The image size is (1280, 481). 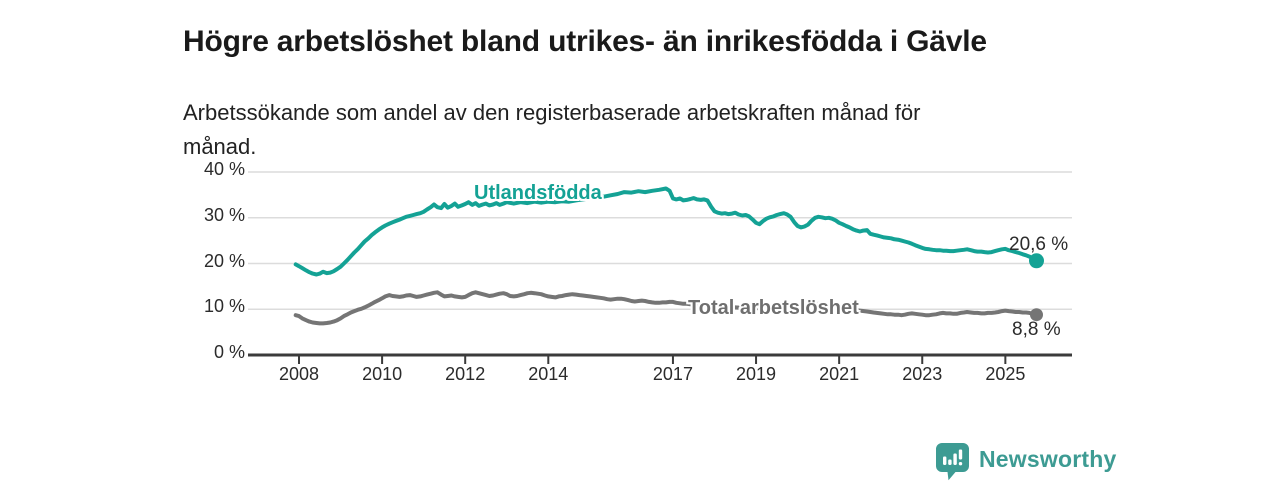 What do you see at coordinates (382, 374) in the screenshot?
I see `x-axis-tick-label: 2010` at bounding box center [382, 374].